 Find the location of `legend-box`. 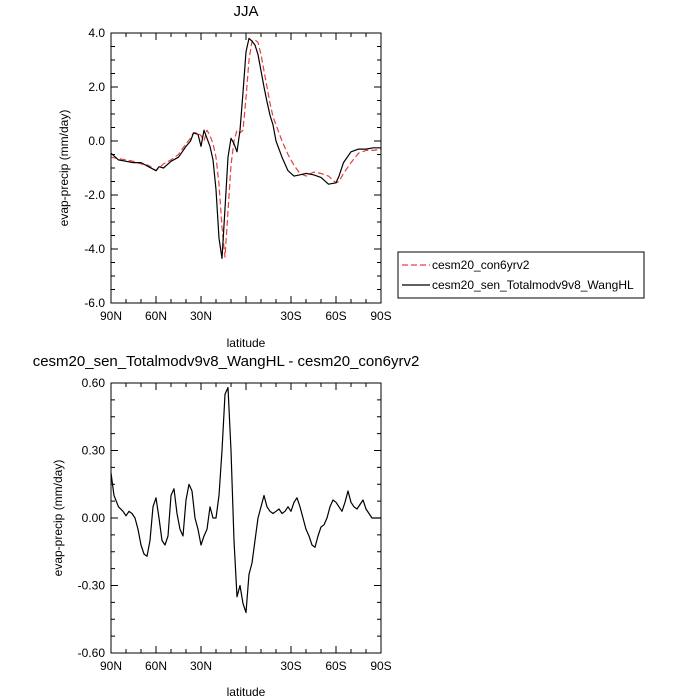

legend-box is located at coordinates (521, 275).